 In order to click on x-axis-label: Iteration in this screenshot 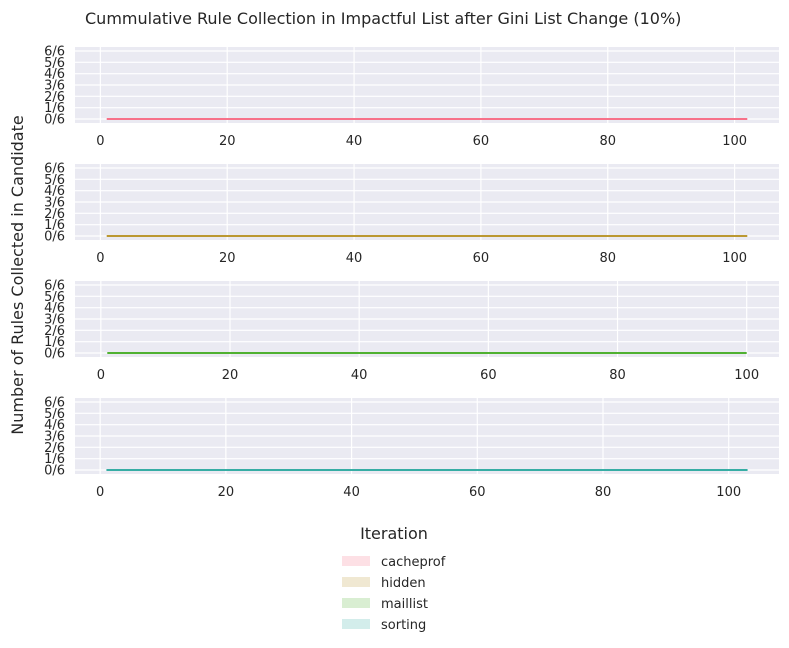, I will do `click(394, 533)`.